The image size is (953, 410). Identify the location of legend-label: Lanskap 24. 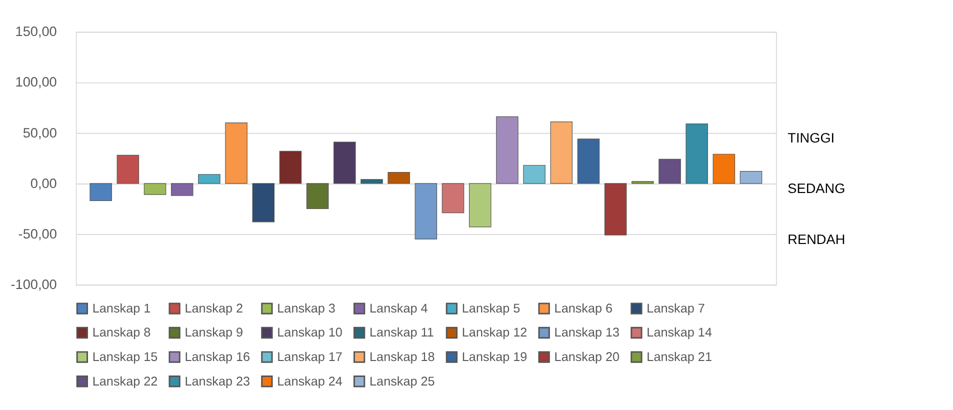
(309, 381).